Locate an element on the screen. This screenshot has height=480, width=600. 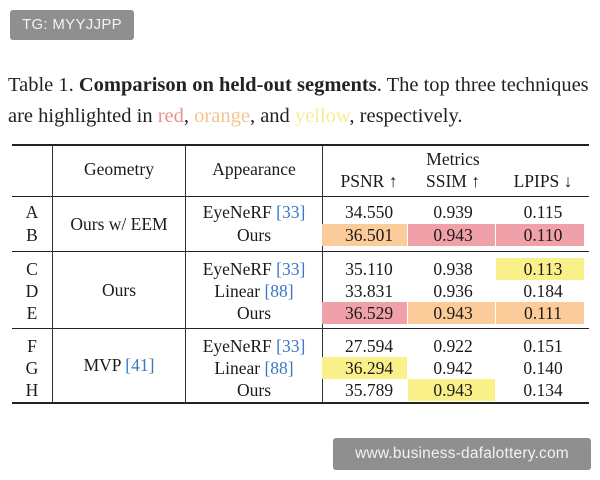
row-id: C is located at coordinates (32, 269).